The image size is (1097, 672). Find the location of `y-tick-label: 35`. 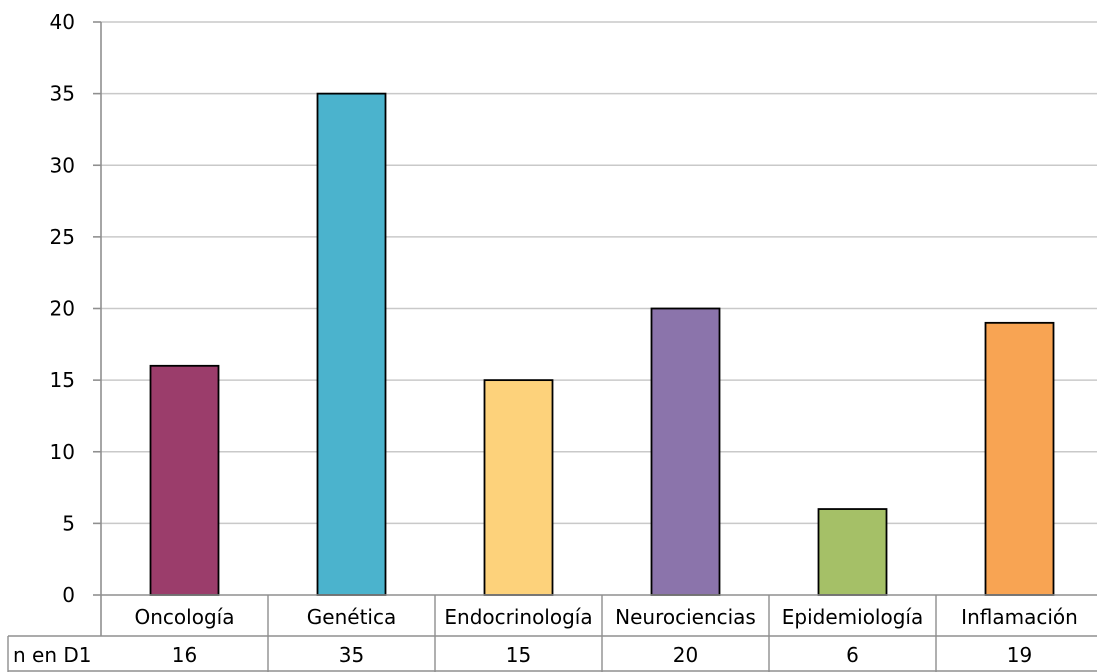

y-tick-label: 35 is located at coordinates (62, 94).